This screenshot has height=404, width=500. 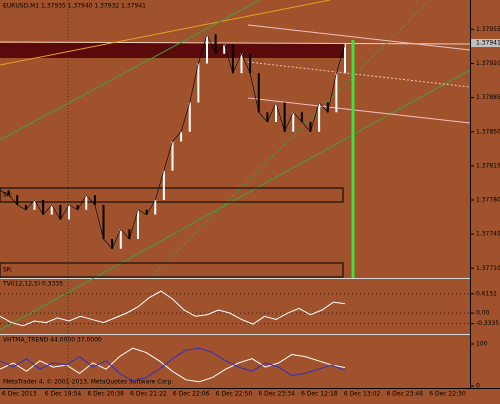 What do you see at coordinates (488, 131) in the screenshot?
I see `price-label: 1.37850` at bounding box center [488, 131].